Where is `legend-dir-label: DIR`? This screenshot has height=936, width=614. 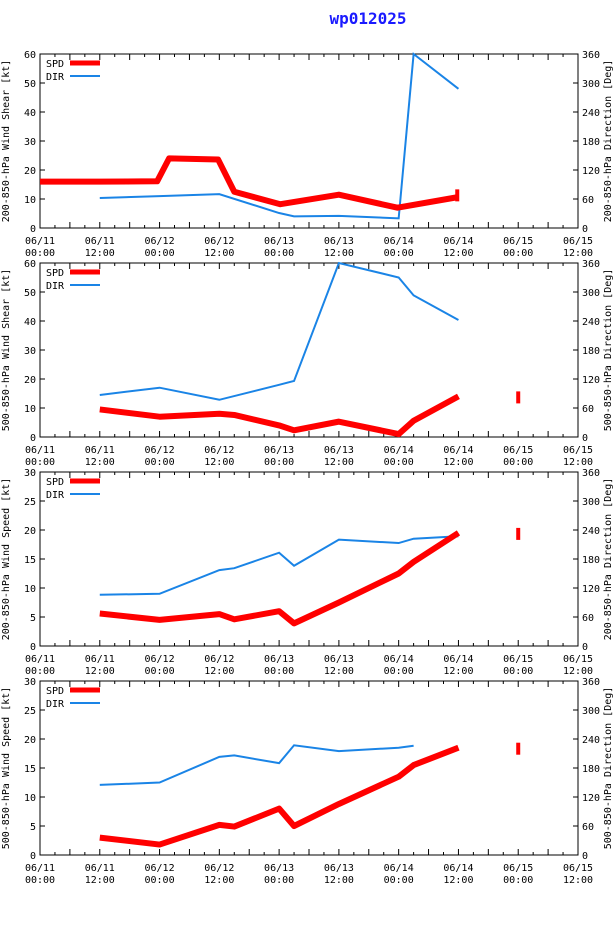
legend-dir-label: DIR is located at coordinates (55, 495).